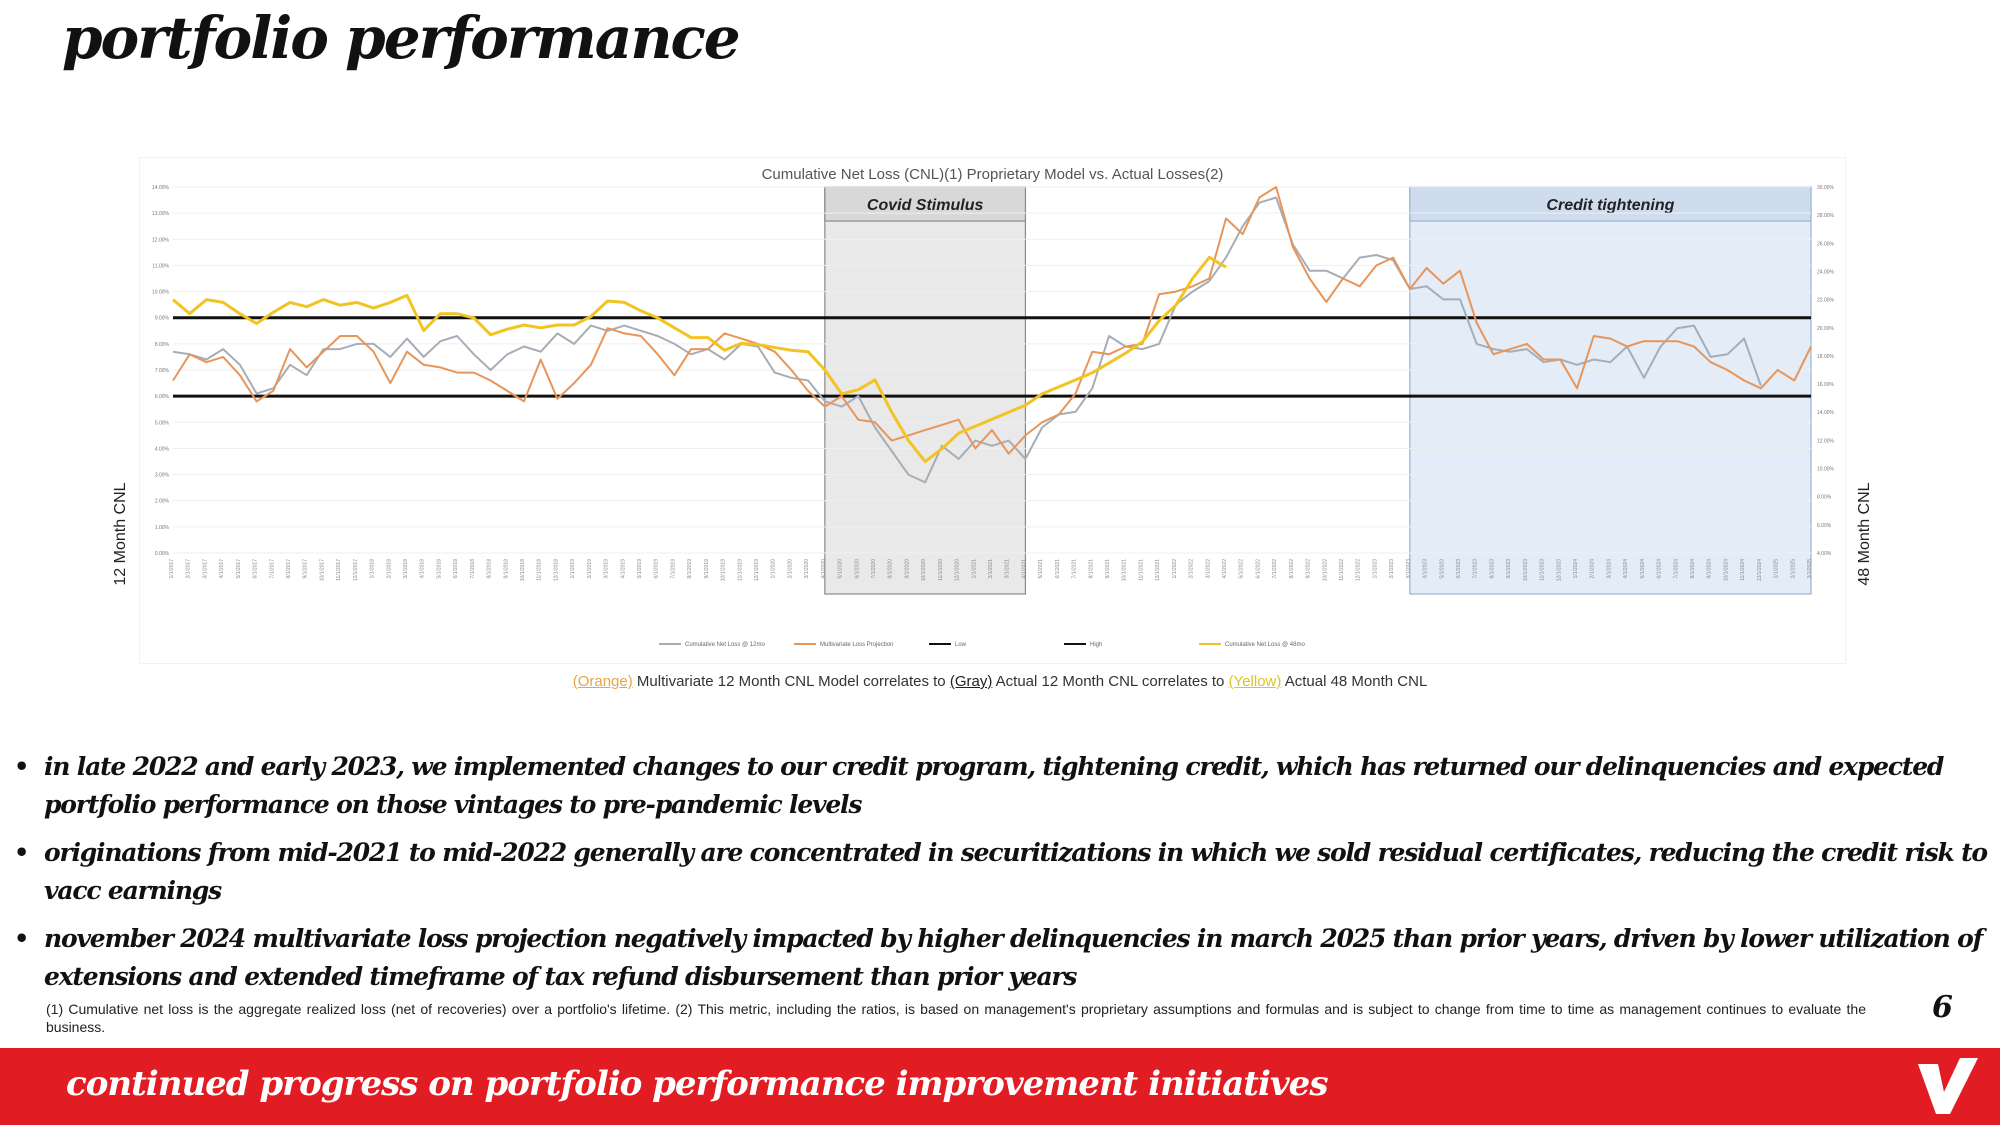  Describe the element at coordinates (1824, 554) in the screenshot. I see `right-tick-label: 4.00%` at that location.